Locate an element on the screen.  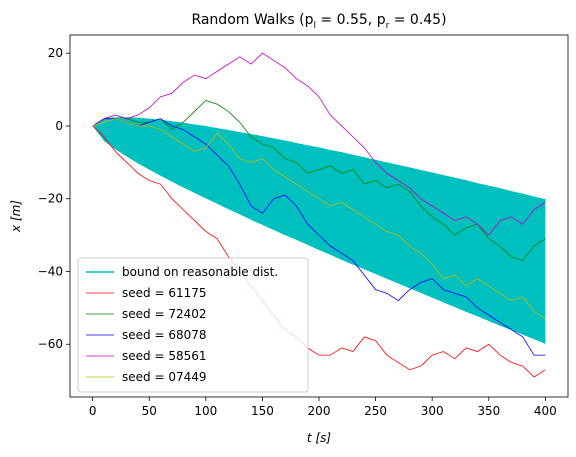
legend-label: seed = 68078 is located at coordinates (164, 335).